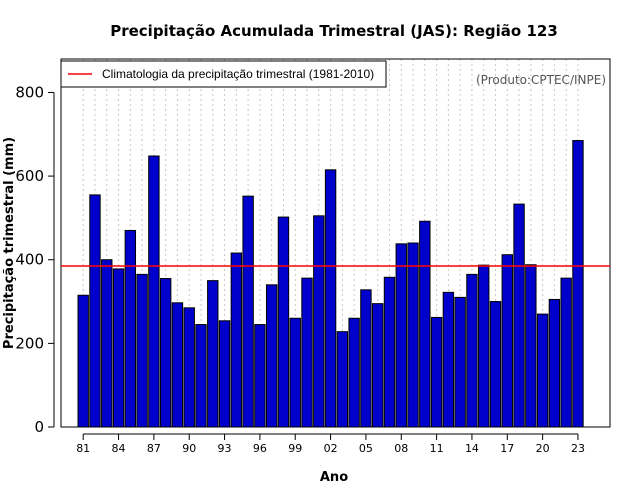 The image size is (640, 500). I want to click on y-axis-title: Precipitação trimestral (mm), so click(9, 243).